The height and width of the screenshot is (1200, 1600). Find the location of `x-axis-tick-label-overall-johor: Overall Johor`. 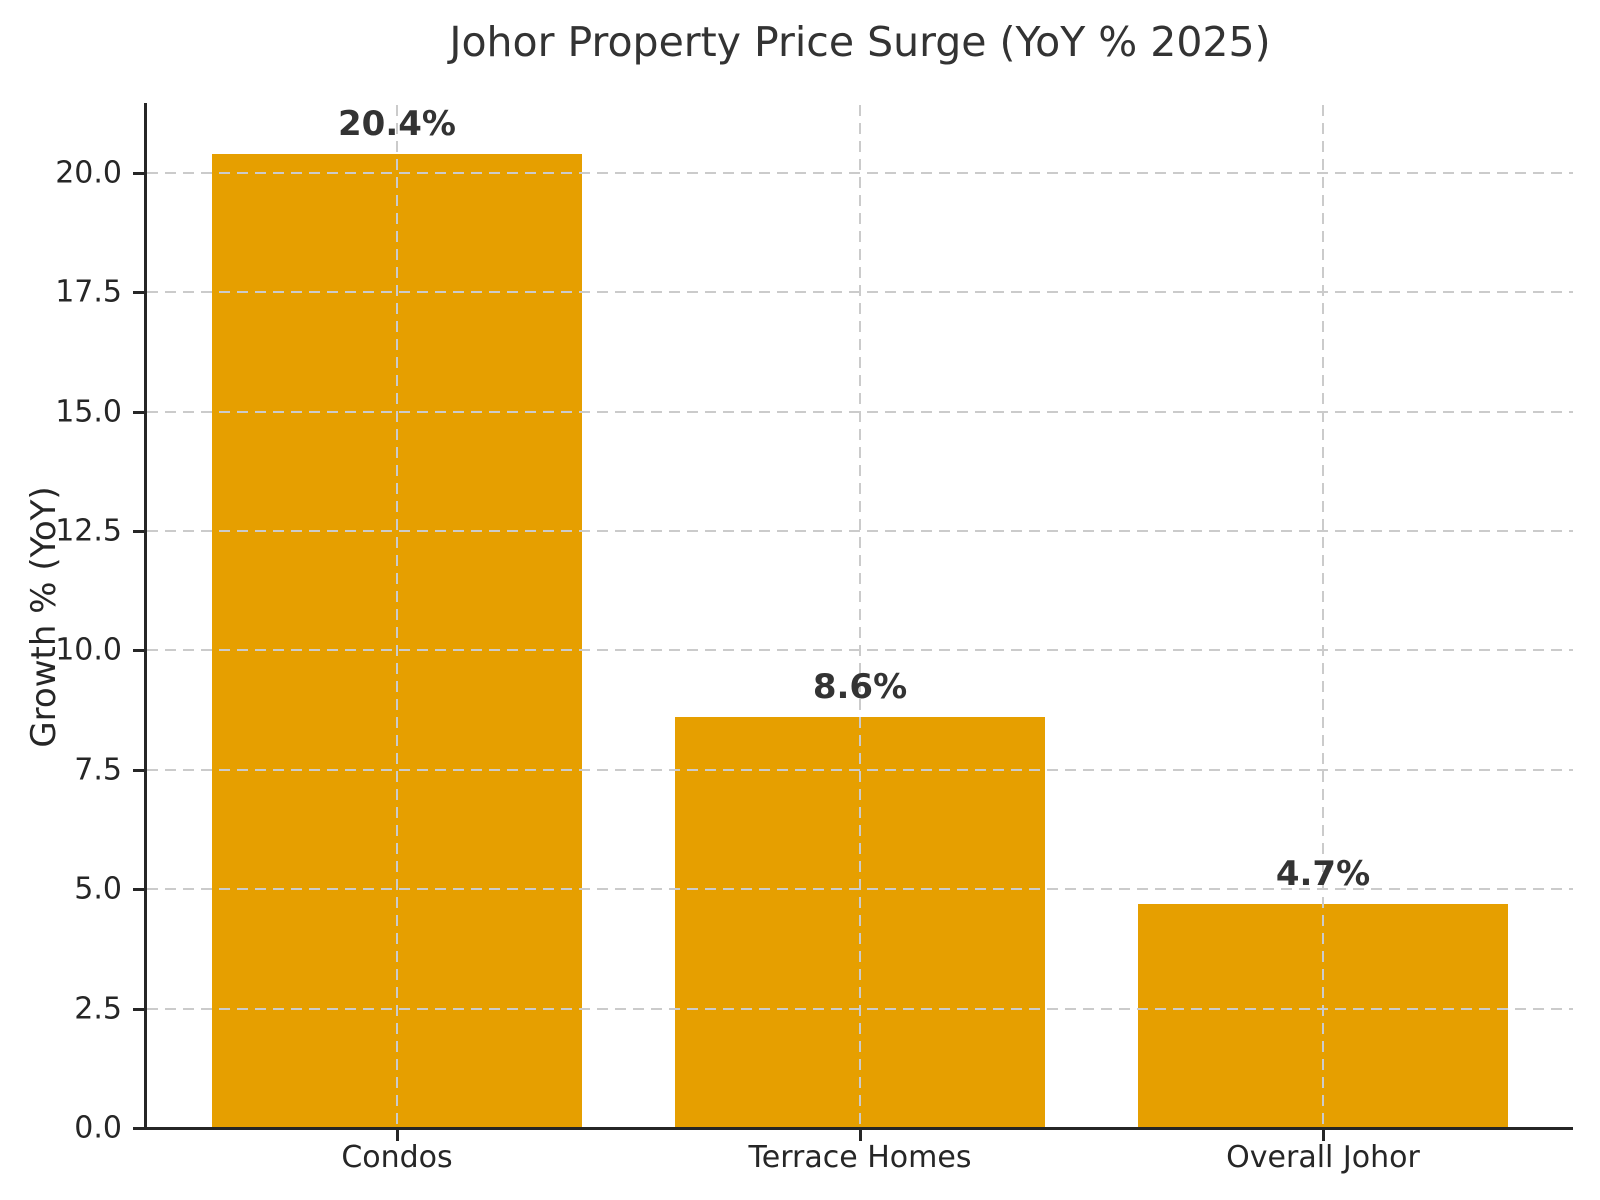

x-axis-tick-label-overall-johor: Overall Johor is located at coordinates (1323, 1157).